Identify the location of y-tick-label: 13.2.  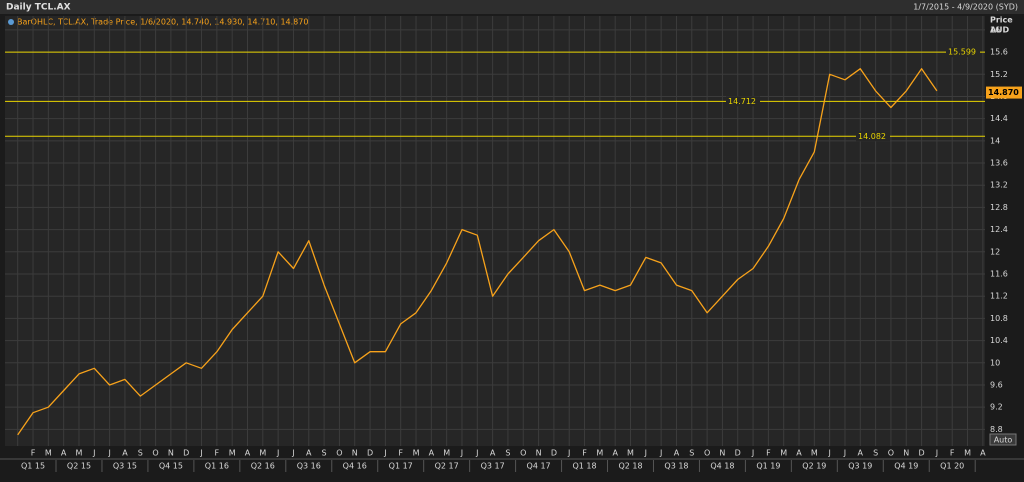
(999, 185).